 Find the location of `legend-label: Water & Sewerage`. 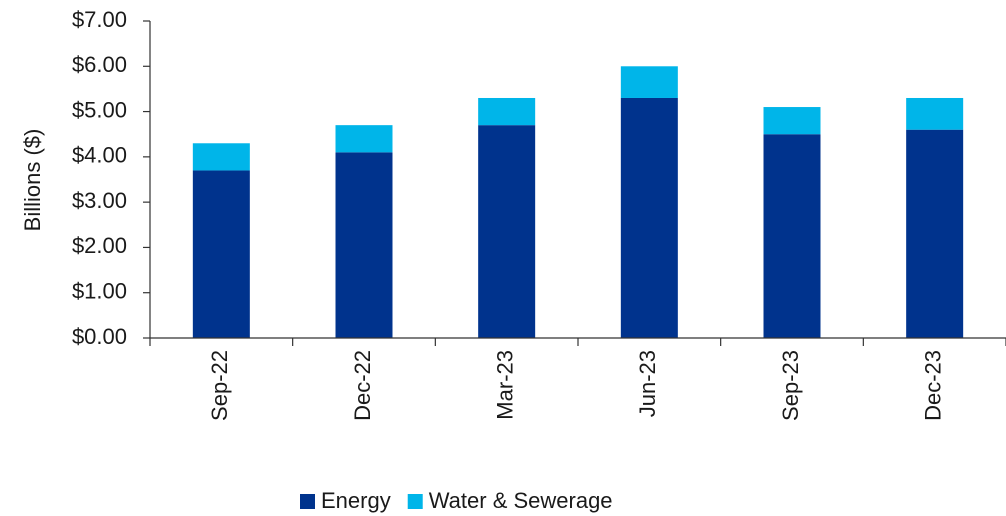

legend-label: Water & Sewerage is located at coordinates (521, 500).